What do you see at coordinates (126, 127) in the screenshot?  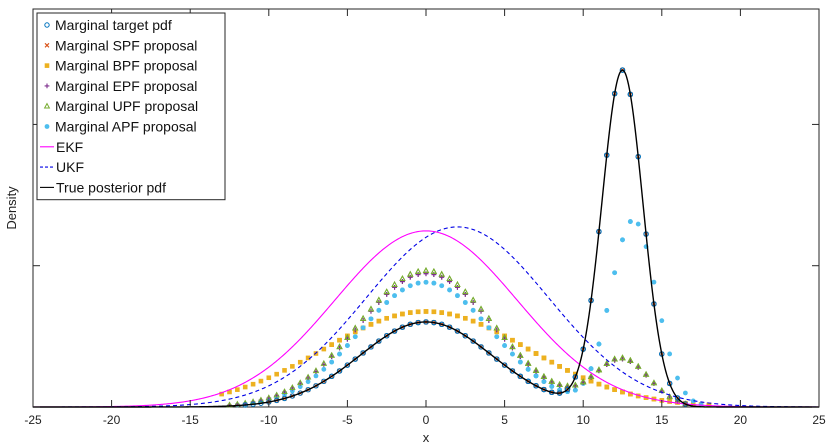 I see `legend-label: Marginal APF proposal` at bounding box center [126, 127].